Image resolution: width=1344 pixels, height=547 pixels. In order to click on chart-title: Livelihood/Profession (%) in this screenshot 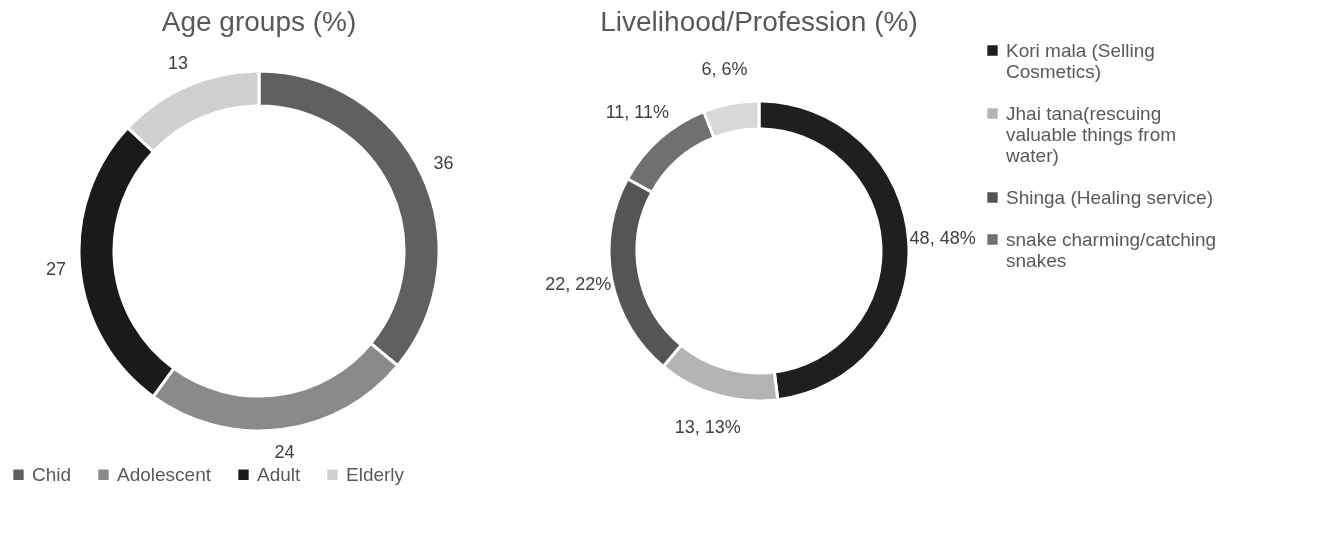, I will do `click(759, 21)`.